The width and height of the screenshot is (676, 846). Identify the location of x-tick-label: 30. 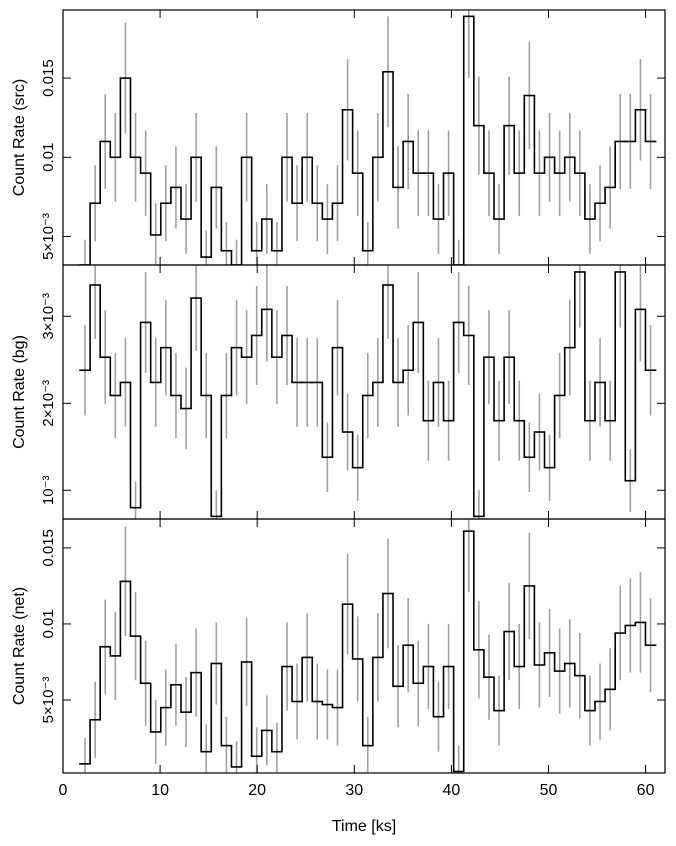
(354, 790).